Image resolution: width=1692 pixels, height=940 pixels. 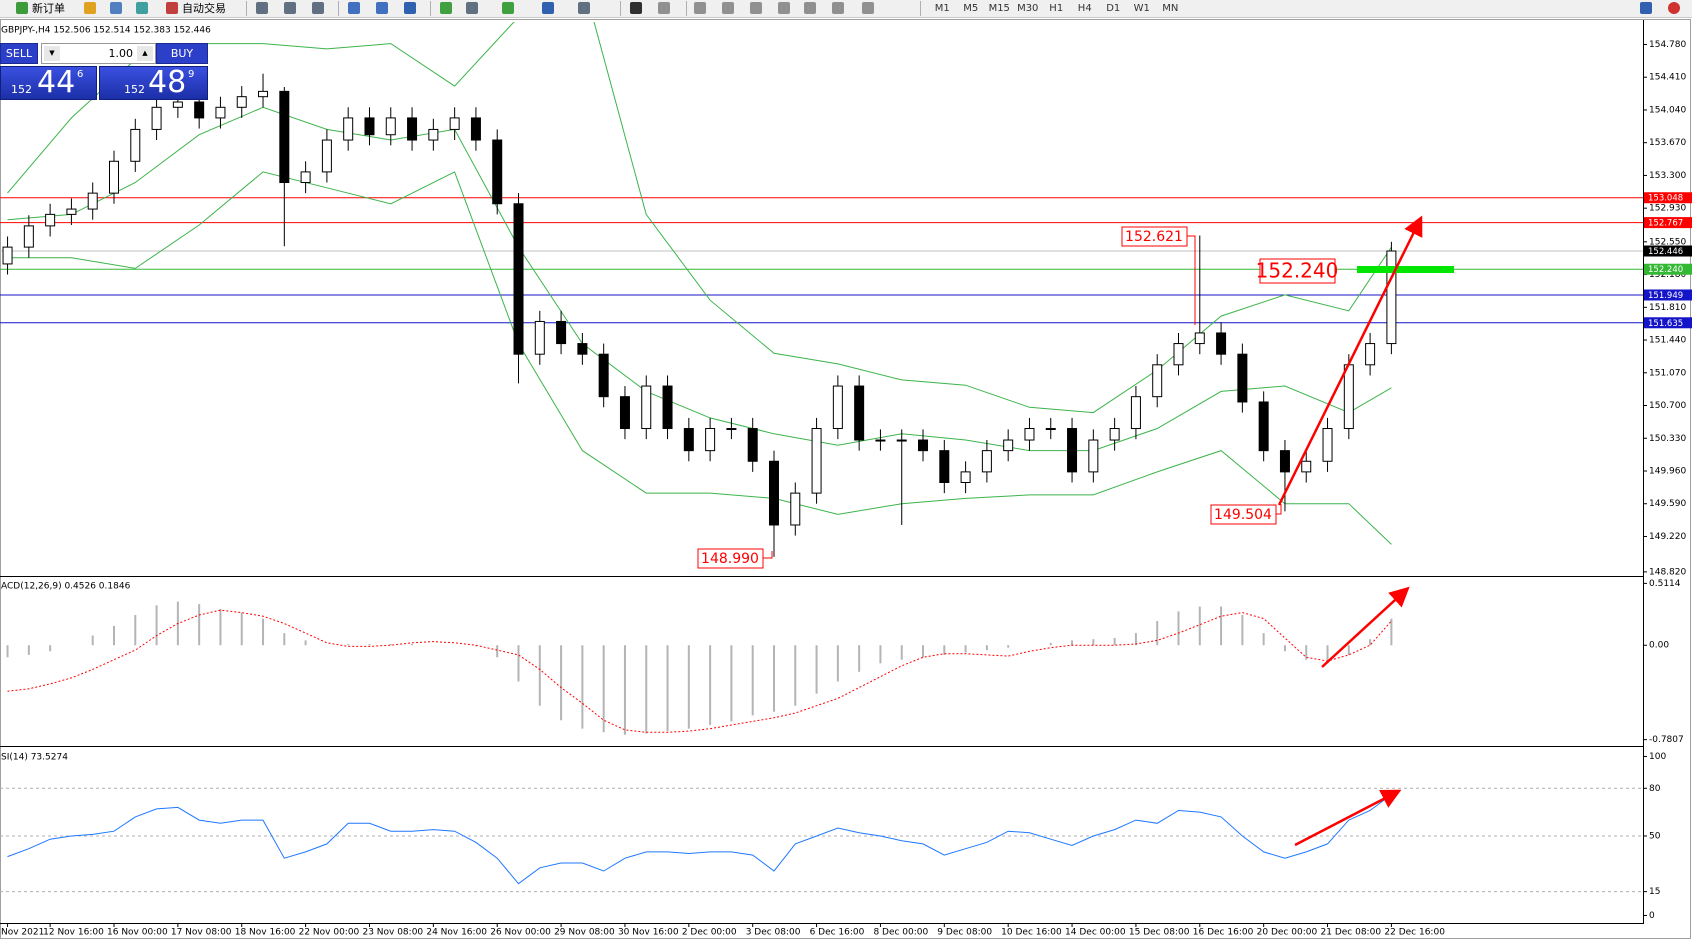 What do you see at coordinates (1655, 789) in the screenshot?
I see `y-tick-label: 80` at bounding box center [1655, 789].